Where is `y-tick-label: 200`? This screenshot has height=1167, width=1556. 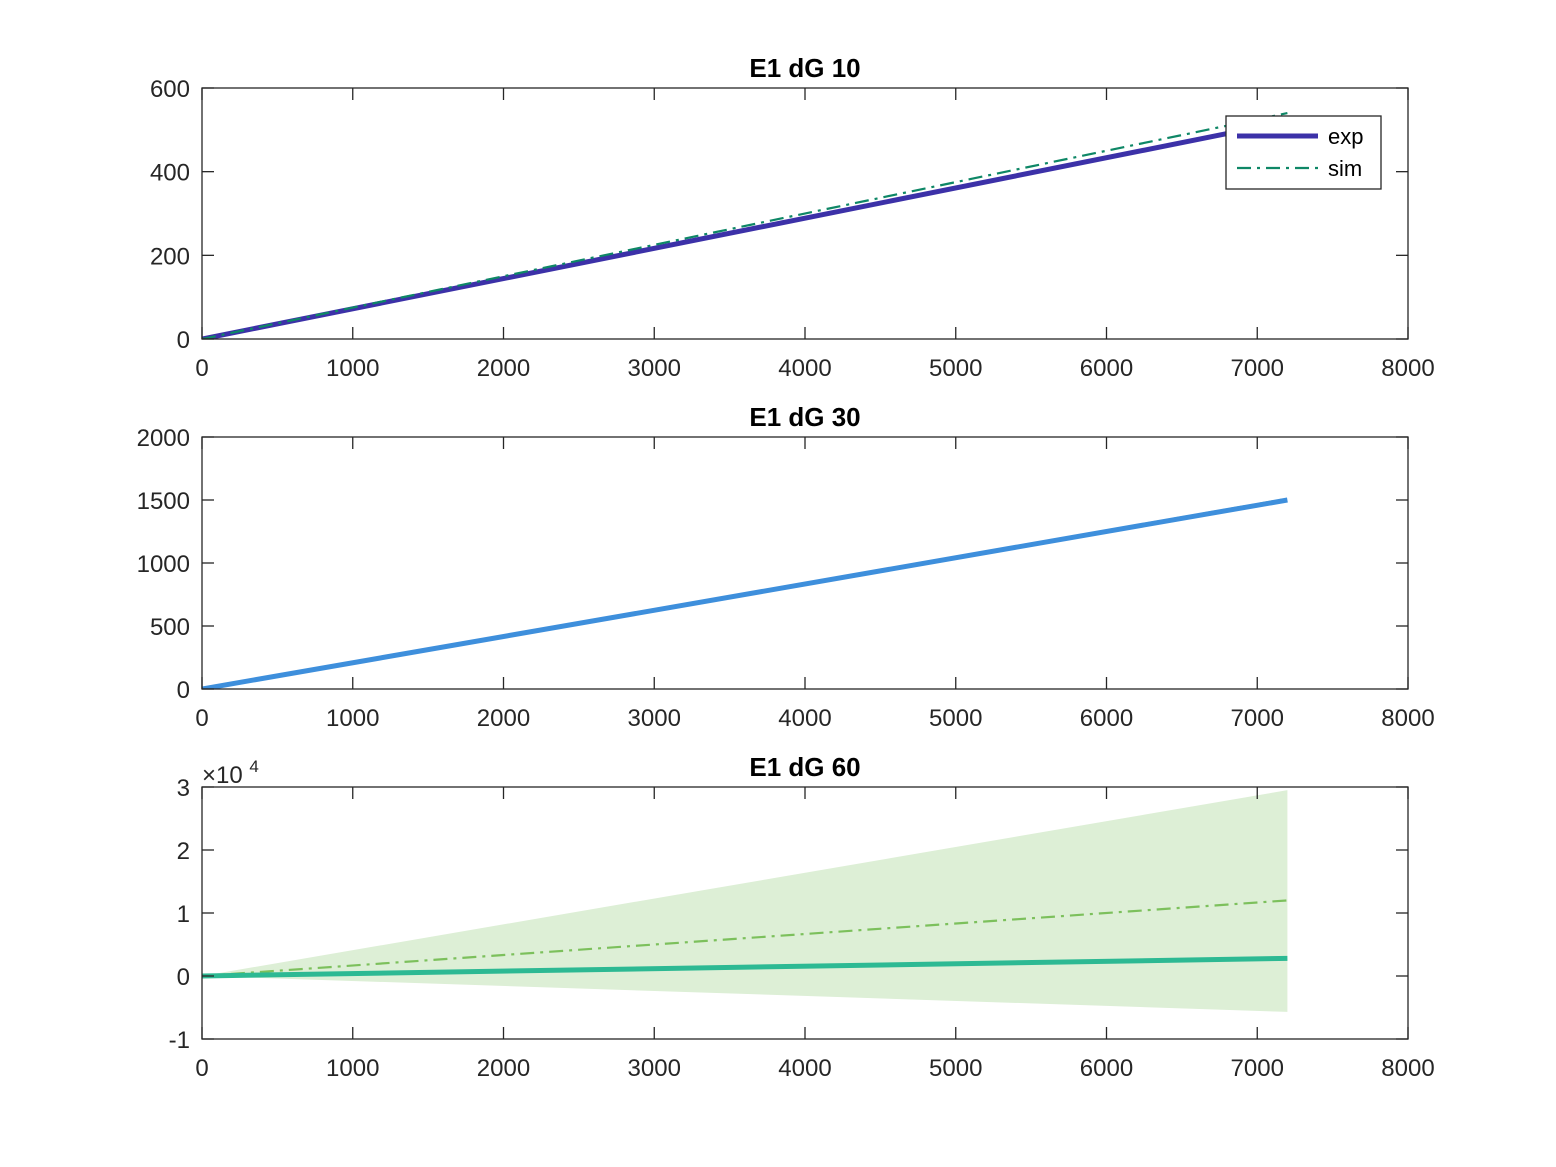 y-tick-label: 200 is located at coordinates (170, 256).